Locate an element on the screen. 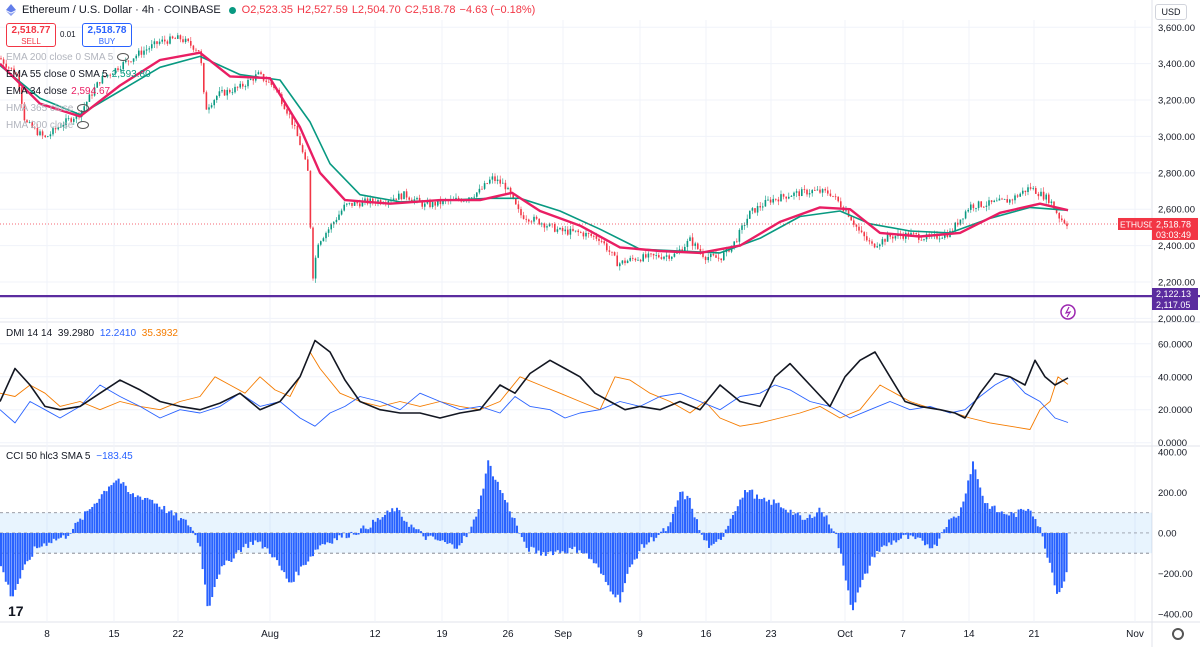 This screenshot has width=1200, height=647. tradingview-logo: 17 is located at coordinates (16, 611).